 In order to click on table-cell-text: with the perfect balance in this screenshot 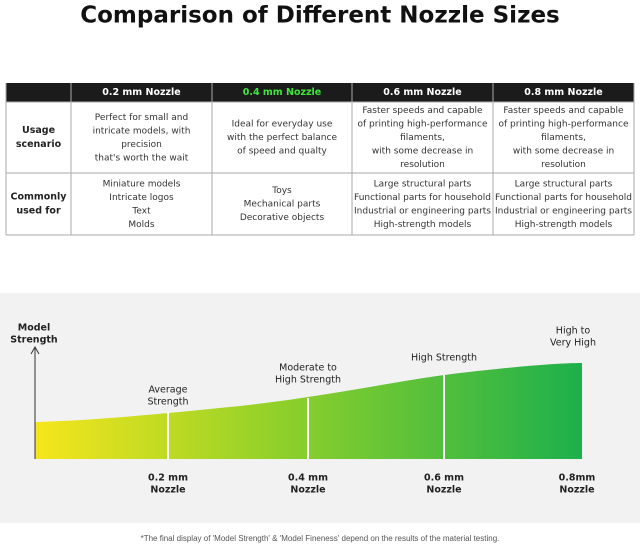, I will do `click(282, 138)`.